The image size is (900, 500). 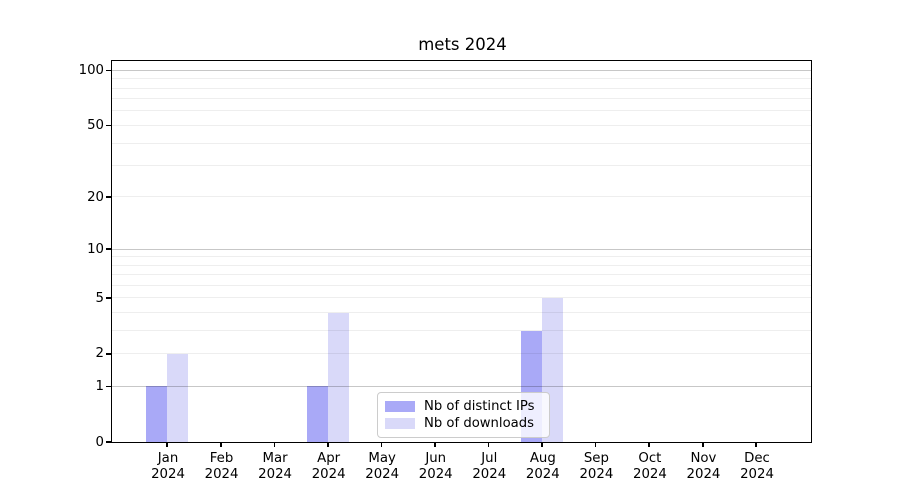 What do you see at coordinates (757, 458) in the screenshot?
I see `x-tick-month: Dec` at bounding box center [757, 458].